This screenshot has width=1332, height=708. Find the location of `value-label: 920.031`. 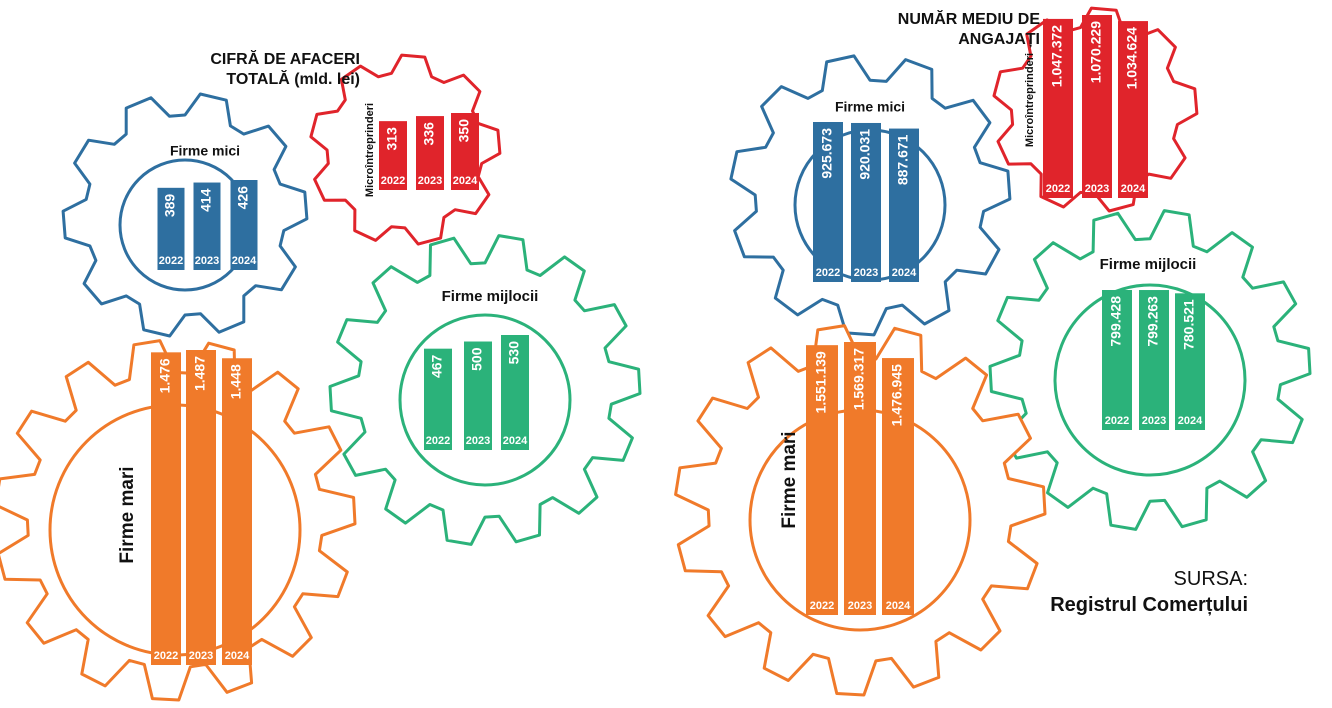

value-label: 920.031 is located at coordinates (865, 154).